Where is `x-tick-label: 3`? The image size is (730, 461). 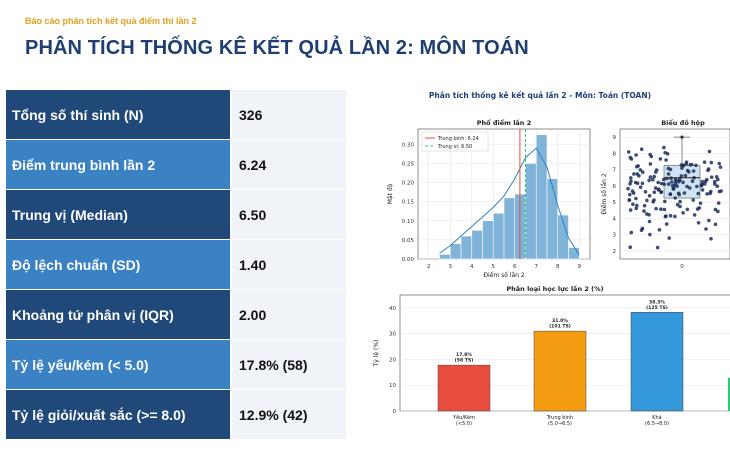 x-tick-label: 3 is located at coordinates (451, 267).